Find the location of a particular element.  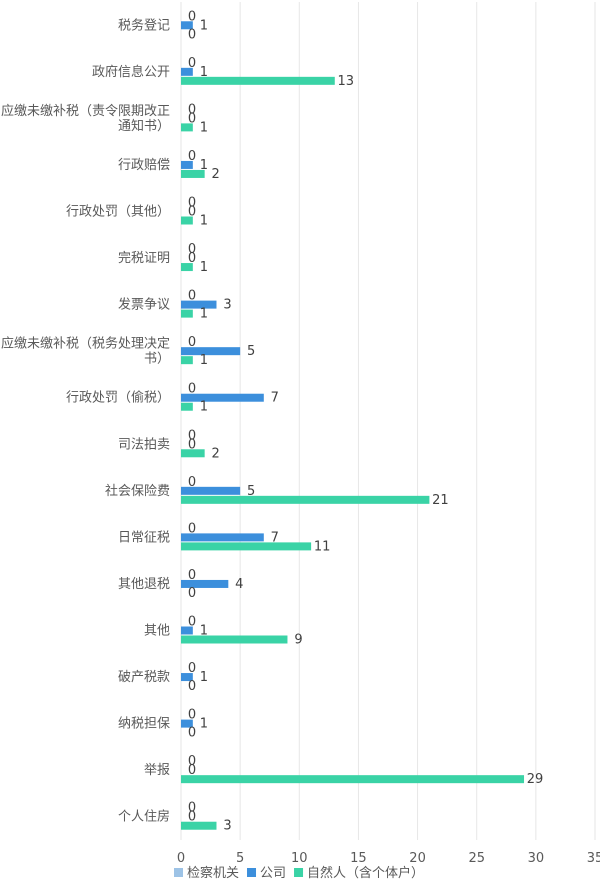

category-label: 应缴未缴补税（责令限期改正 is located at coordinates (85, 111).